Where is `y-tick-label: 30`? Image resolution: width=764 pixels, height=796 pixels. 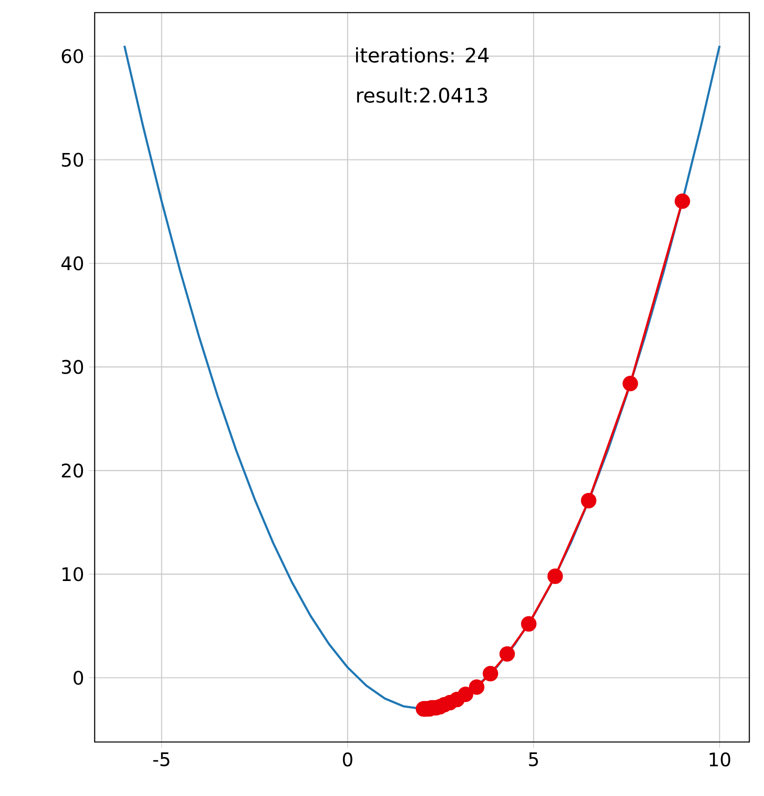
y-tick-label: 30 is located at coordinates (73, 367).